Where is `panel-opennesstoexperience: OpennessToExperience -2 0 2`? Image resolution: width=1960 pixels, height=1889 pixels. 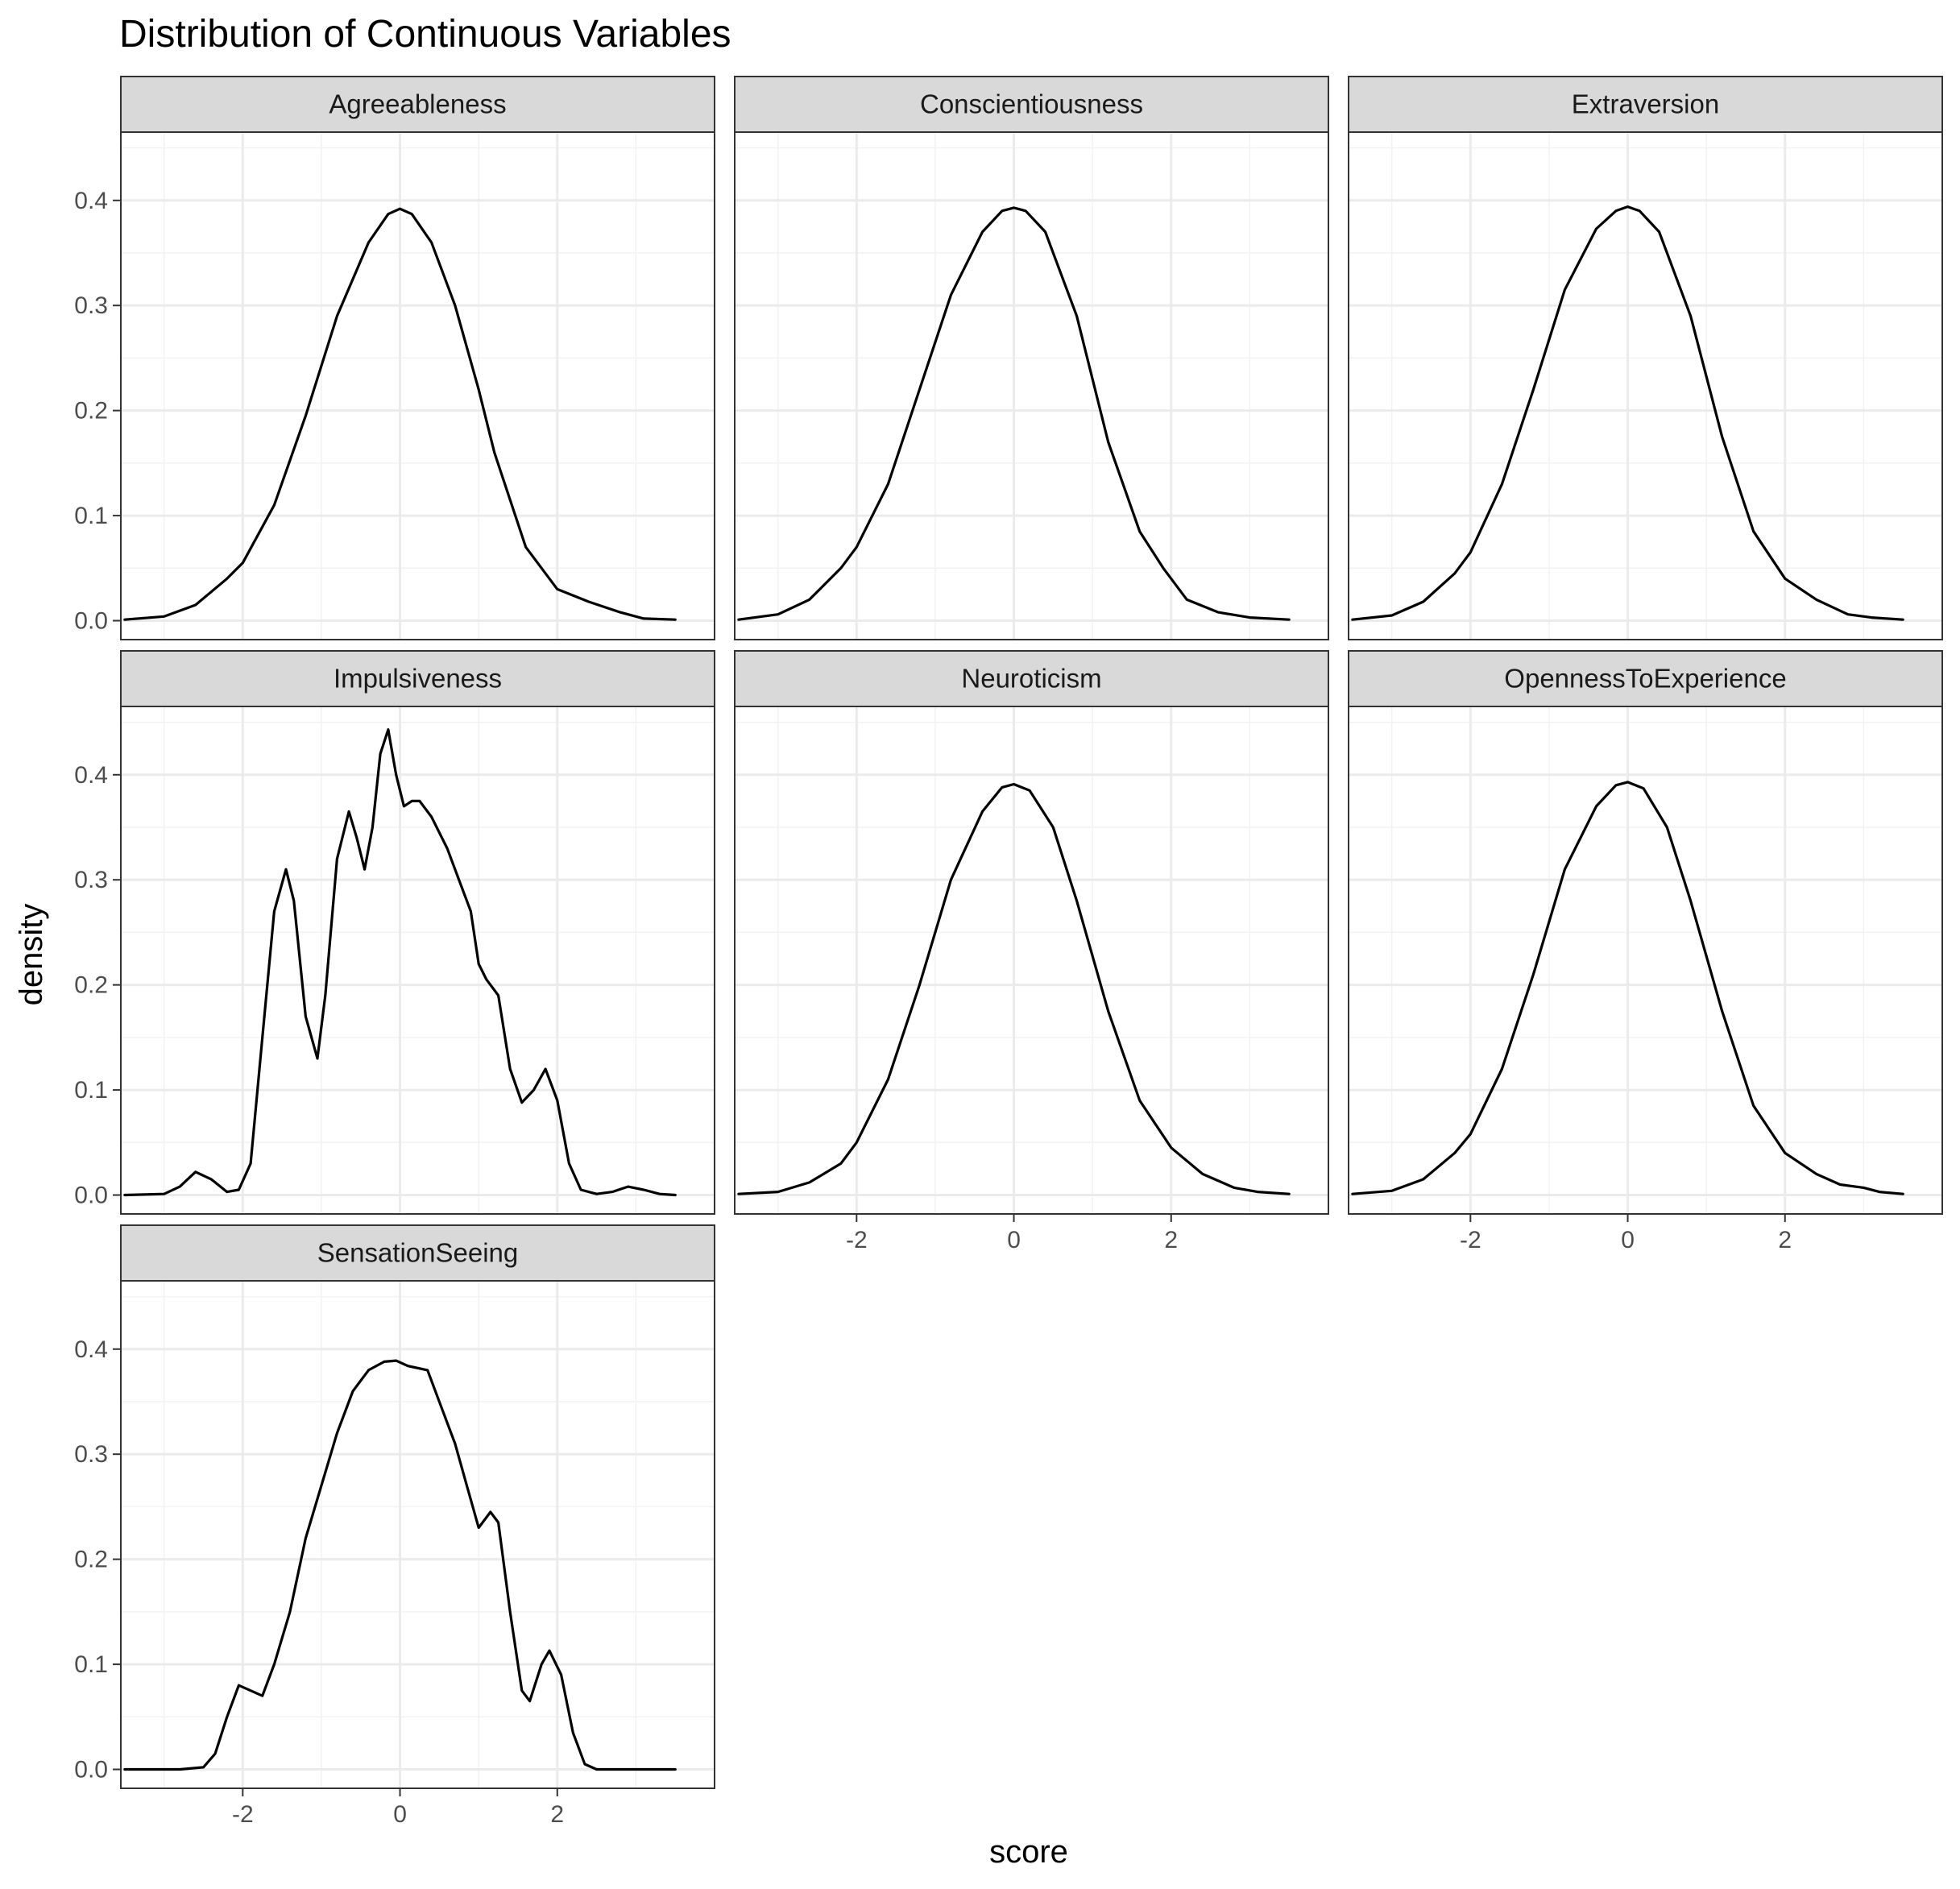
panel-opennesstoexperience: OpennessToExperience -2 0 2 is located at coordinates (1645, 951).